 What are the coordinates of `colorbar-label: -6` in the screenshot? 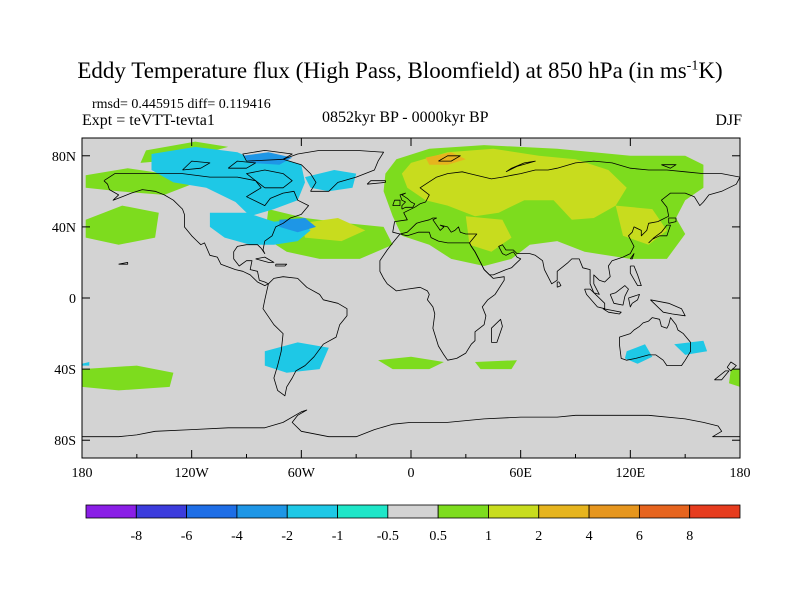 It's located at (187, 536).